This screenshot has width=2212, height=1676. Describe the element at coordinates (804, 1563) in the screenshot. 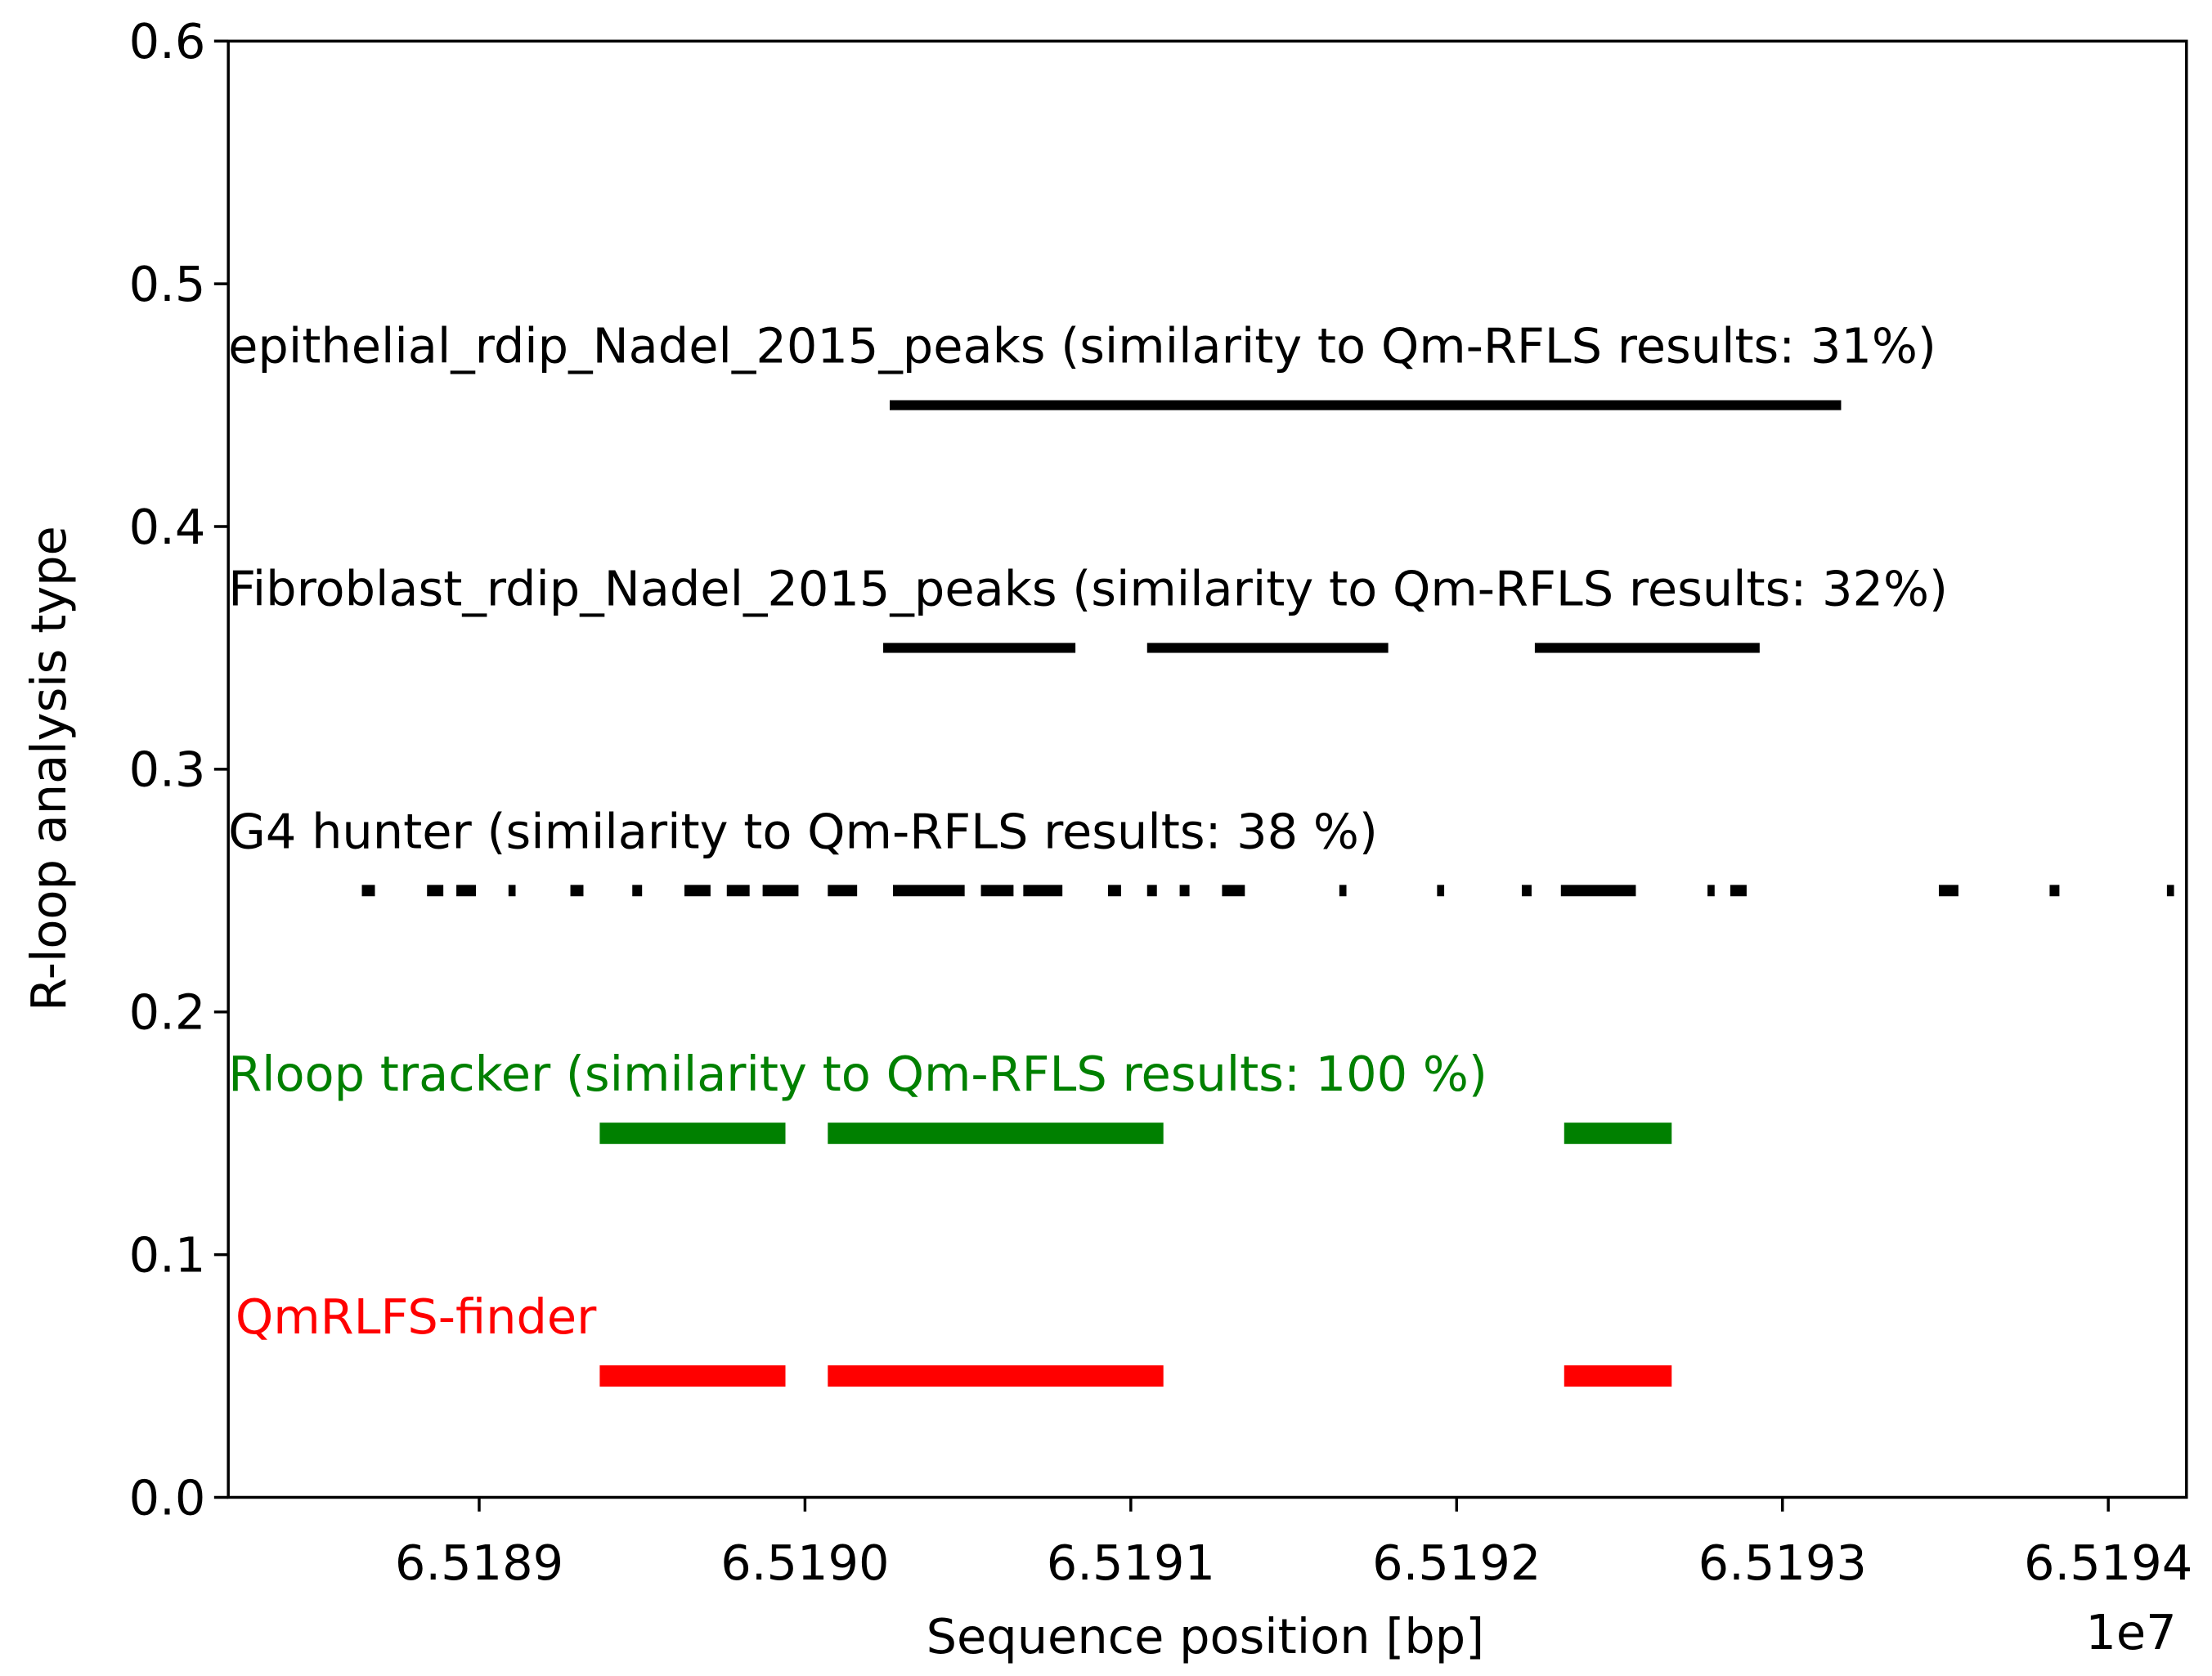

I see `x-tick-label: 6.5190` at that location.